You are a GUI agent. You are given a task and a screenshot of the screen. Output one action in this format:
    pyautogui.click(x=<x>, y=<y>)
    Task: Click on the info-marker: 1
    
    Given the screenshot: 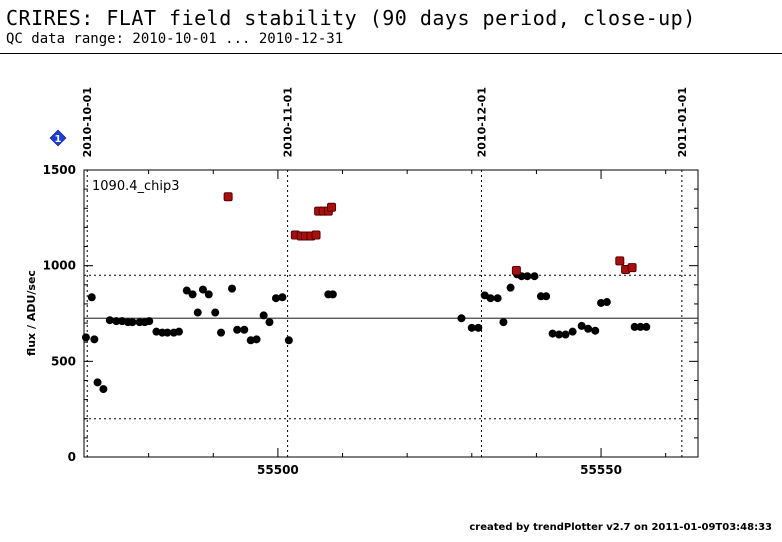 What is the action you would take?
    pyautogui.click(x=58, y=138)
    